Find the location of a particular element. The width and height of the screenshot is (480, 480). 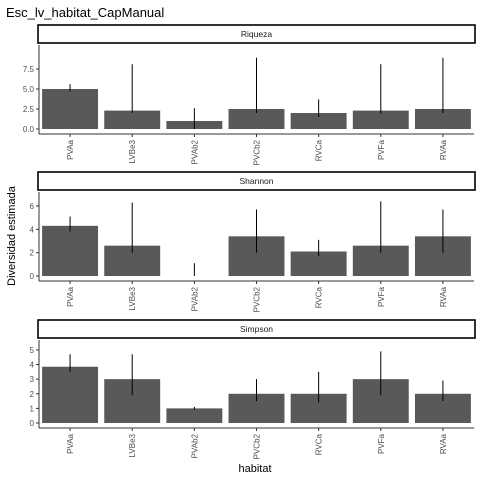

y-tick-label: 5.0 is located at coordinates (29, 89).